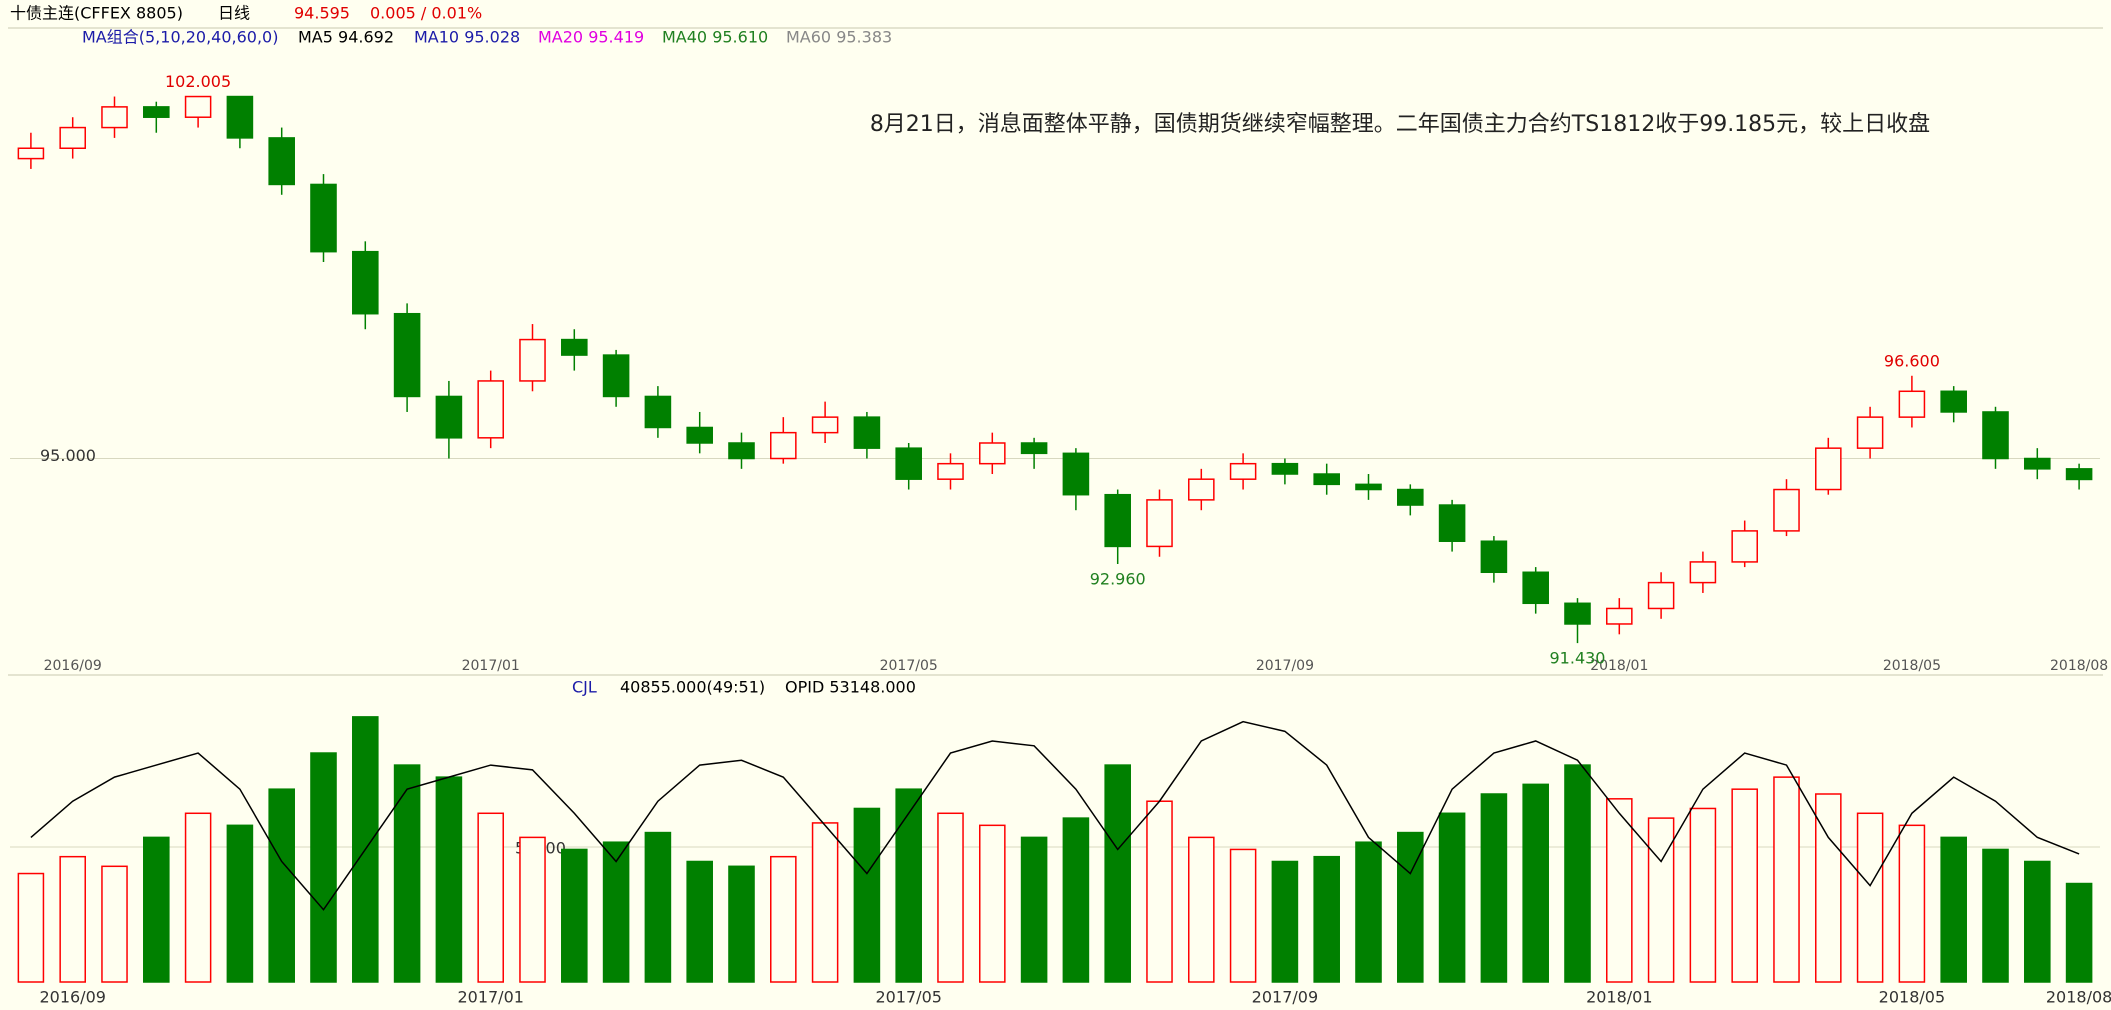 Image resolution: width=2111 pixels, height=1010 pixels. I want to click on extreme-label: 91.430, so click(1578, 658).